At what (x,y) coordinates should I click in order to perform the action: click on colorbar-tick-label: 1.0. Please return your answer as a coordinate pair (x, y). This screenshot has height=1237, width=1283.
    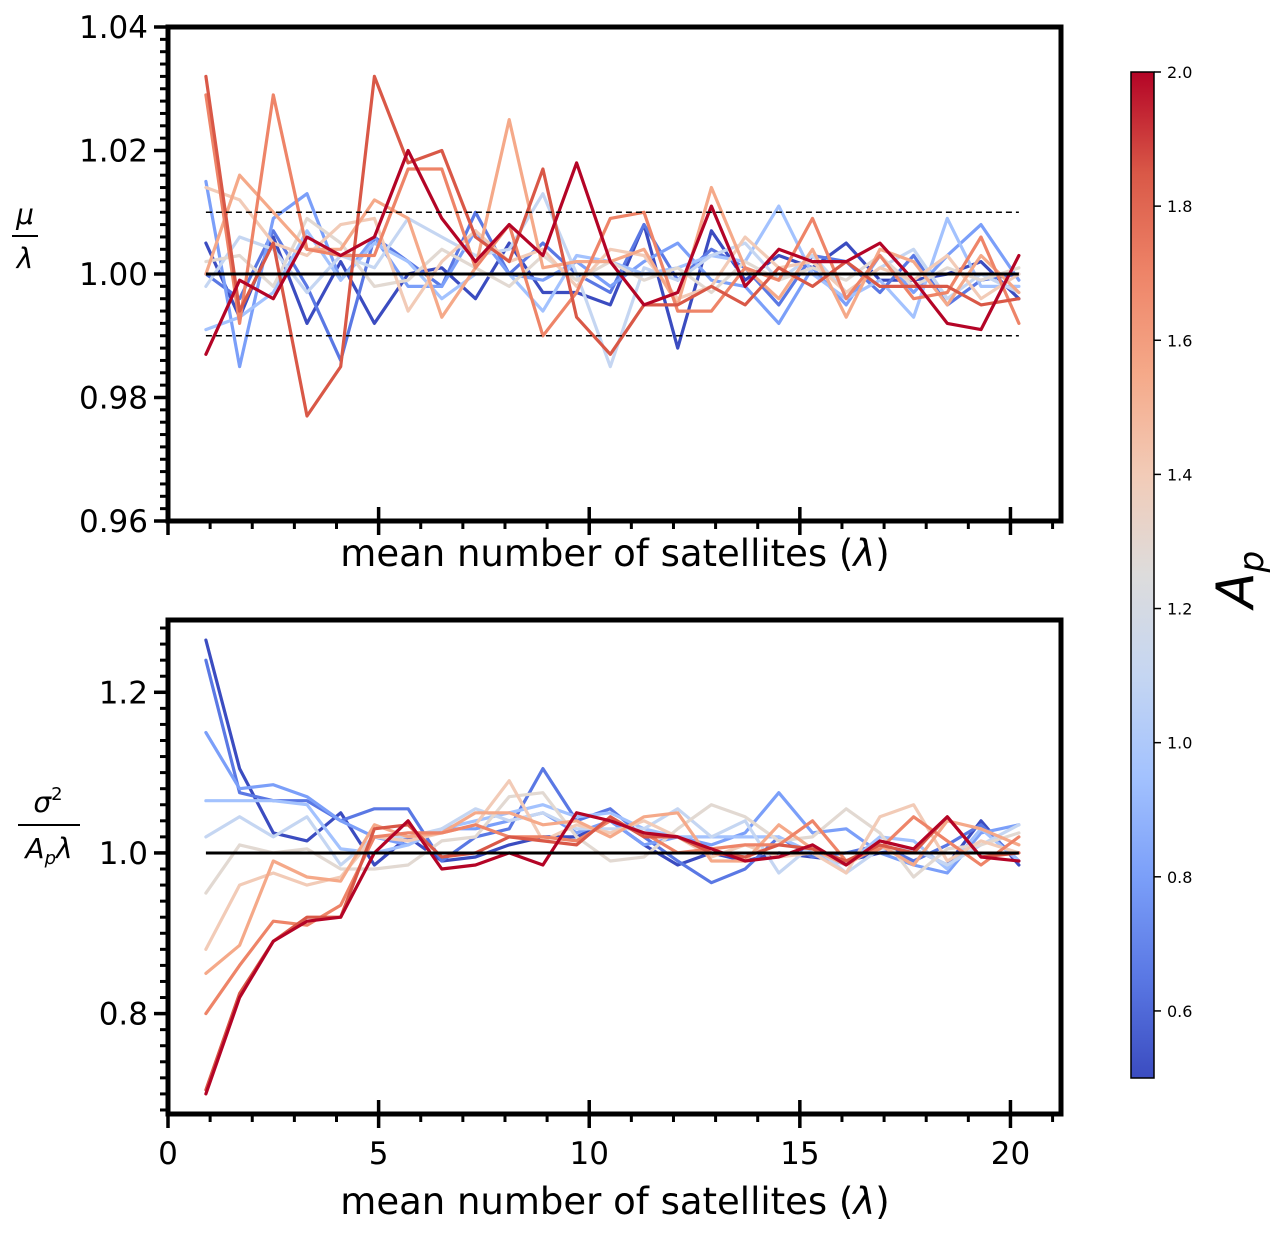
    Looking at the image, I should click on (1179, 743).